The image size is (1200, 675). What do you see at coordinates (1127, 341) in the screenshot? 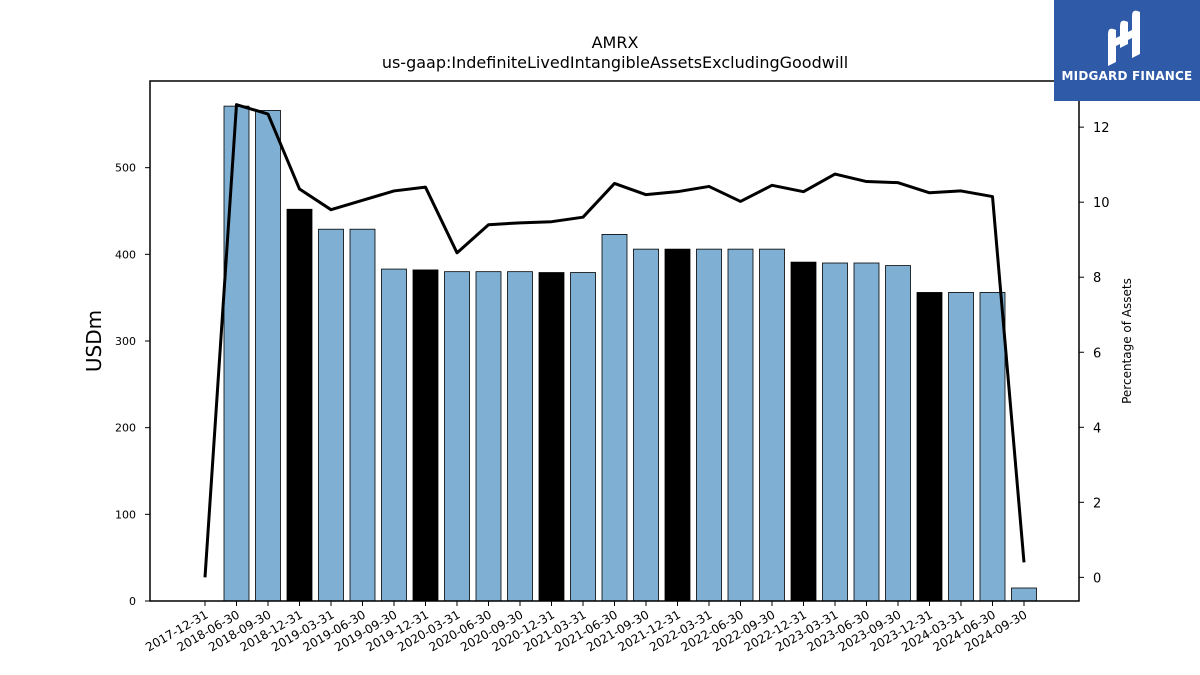
I see `y2-axis-label: Percentage of Assets` at bounding box center [1127, 341].